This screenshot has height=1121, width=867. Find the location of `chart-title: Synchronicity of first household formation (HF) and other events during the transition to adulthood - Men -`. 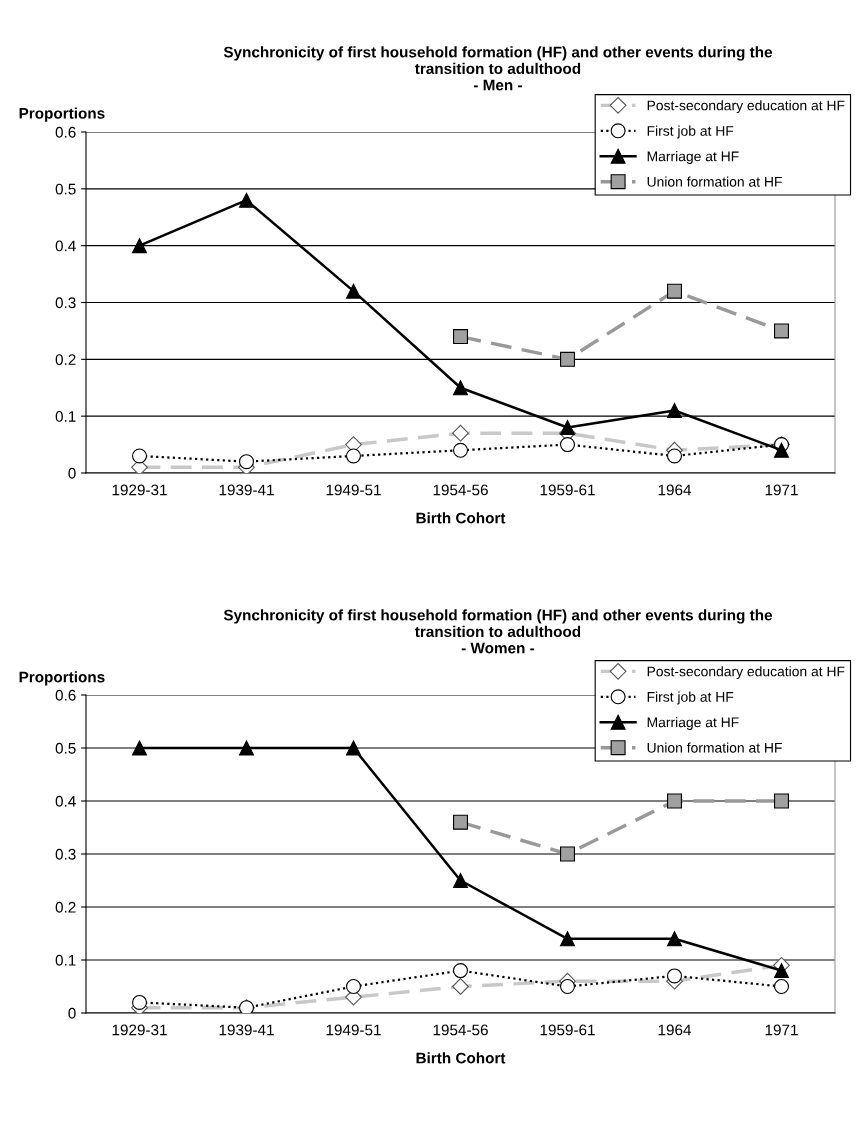

chart-title: Synchronicity of first household formation (HF) and other events during the transition to adulthood - Men - is located at coordinates (498, 68).